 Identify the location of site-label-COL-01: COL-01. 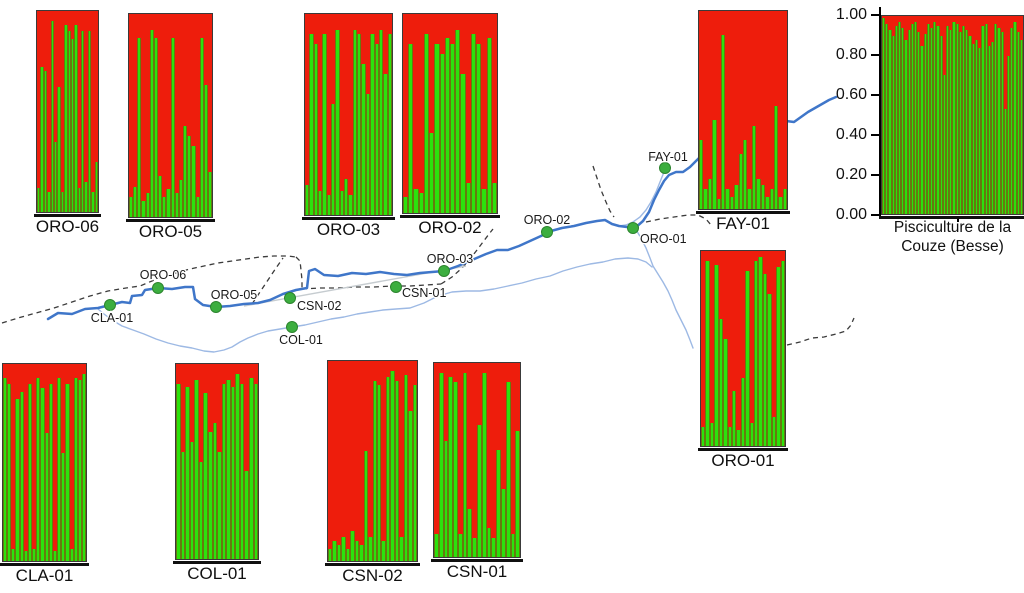
(301, 340).